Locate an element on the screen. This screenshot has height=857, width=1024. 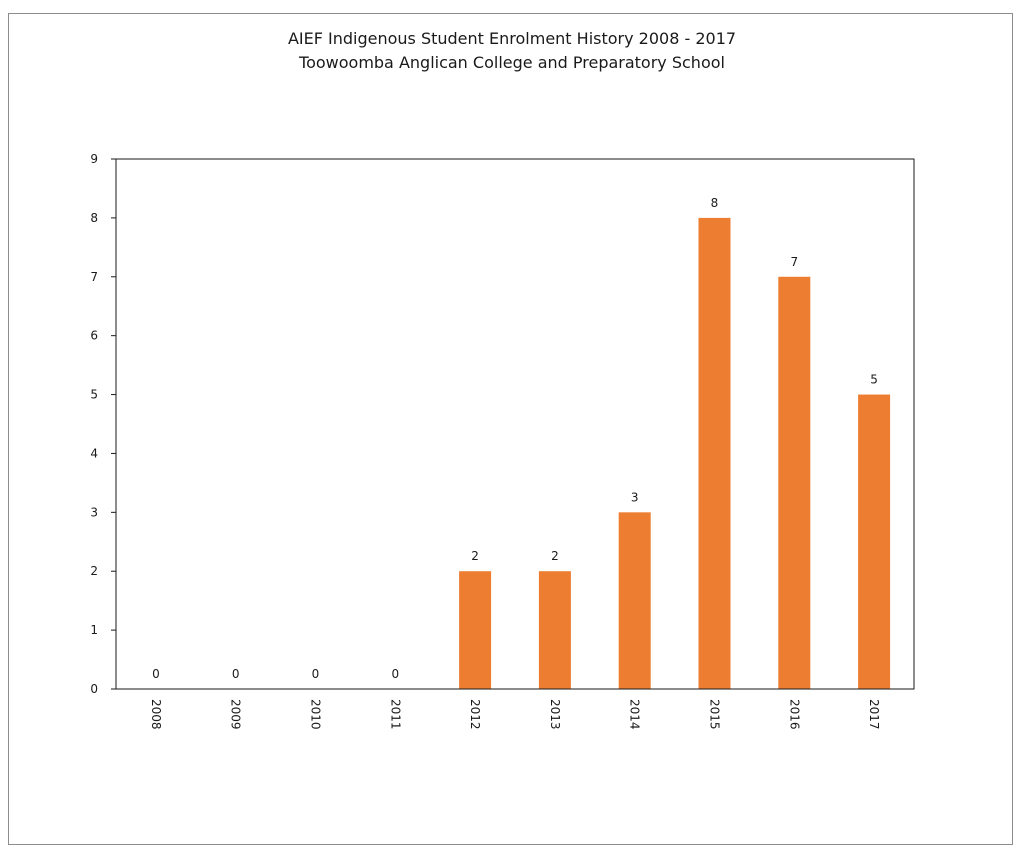
y-tick-label: 6 is located at coordinates (94, 336).